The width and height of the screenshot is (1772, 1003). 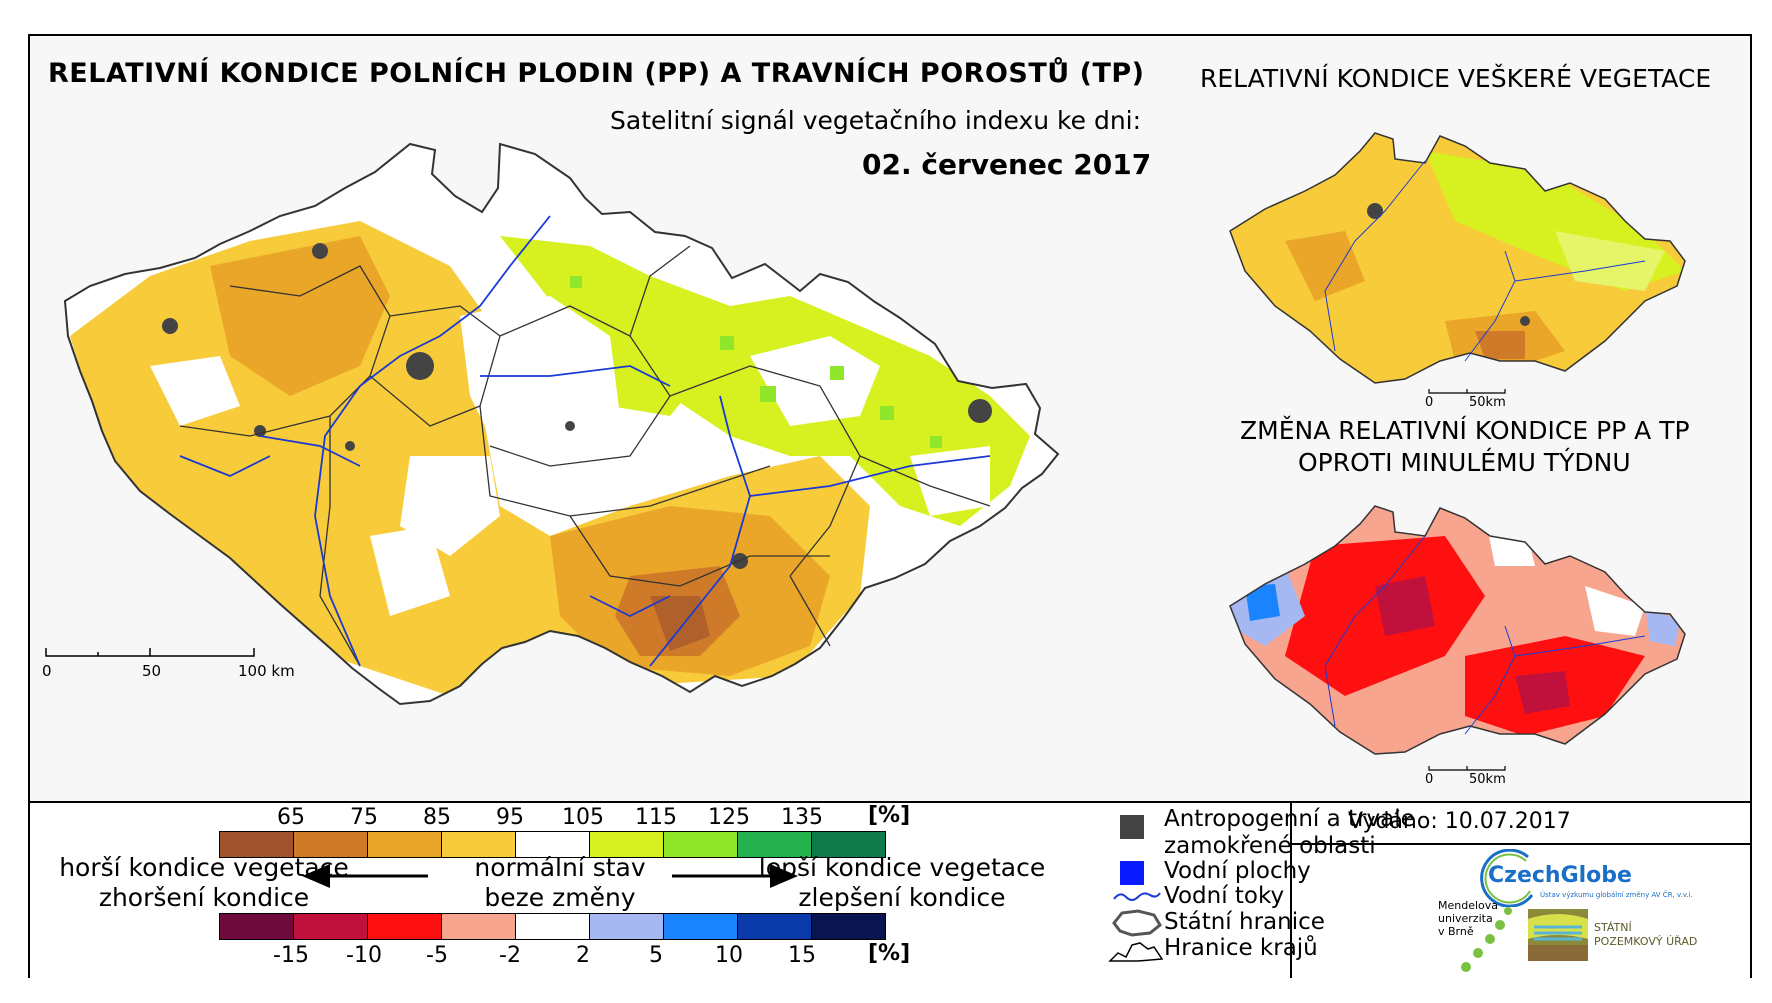 I want to click on inset-scale-top-0: 0, so click(x=1429, y=402).